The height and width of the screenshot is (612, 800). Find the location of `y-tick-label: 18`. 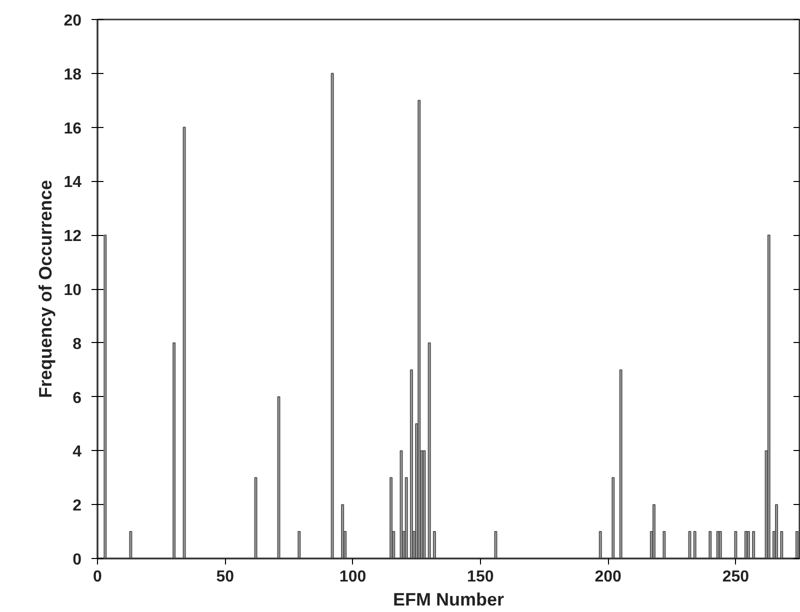

y-tick-label: 18 is located at coordinates (73, 75).